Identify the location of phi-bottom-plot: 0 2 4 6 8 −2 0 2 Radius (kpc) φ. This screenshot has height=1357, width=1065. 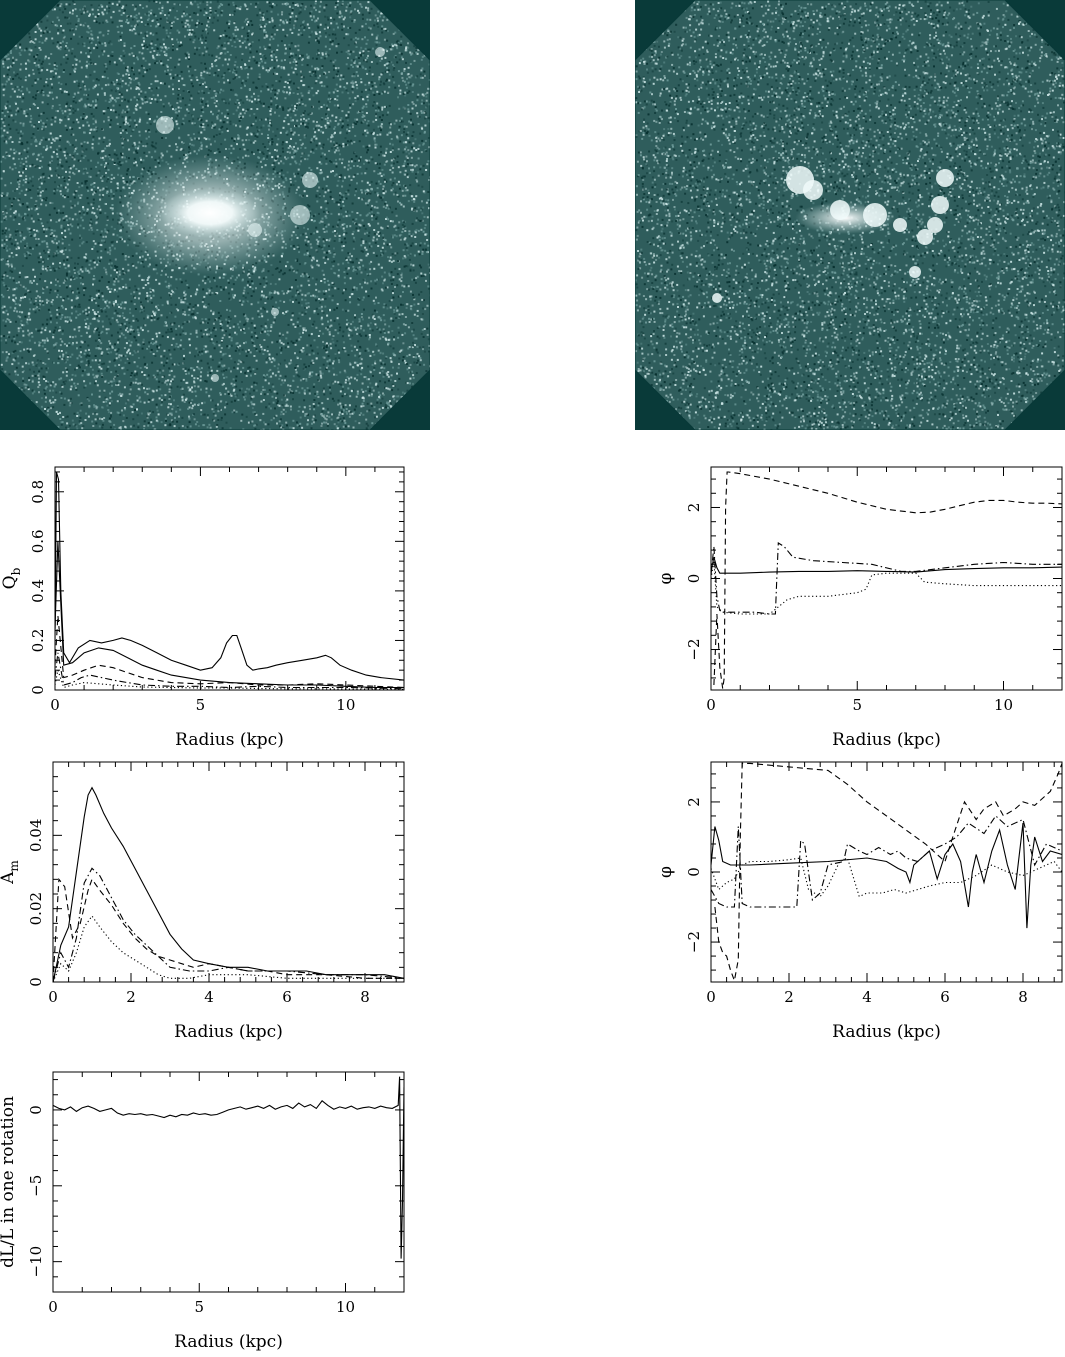
(859, 901).